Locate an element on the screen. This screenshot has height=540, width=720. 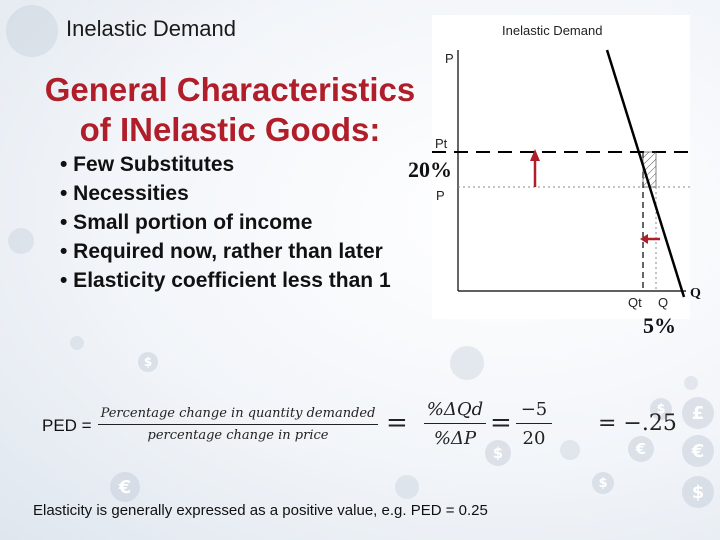
quantity-change-percent: 5% is located at coordinates (659, 325).